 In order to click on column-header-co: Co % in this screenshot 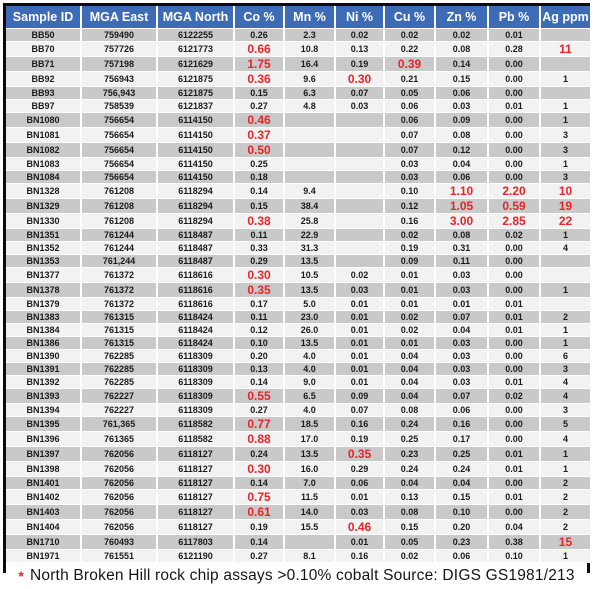, I will do `click(259, 17)`.